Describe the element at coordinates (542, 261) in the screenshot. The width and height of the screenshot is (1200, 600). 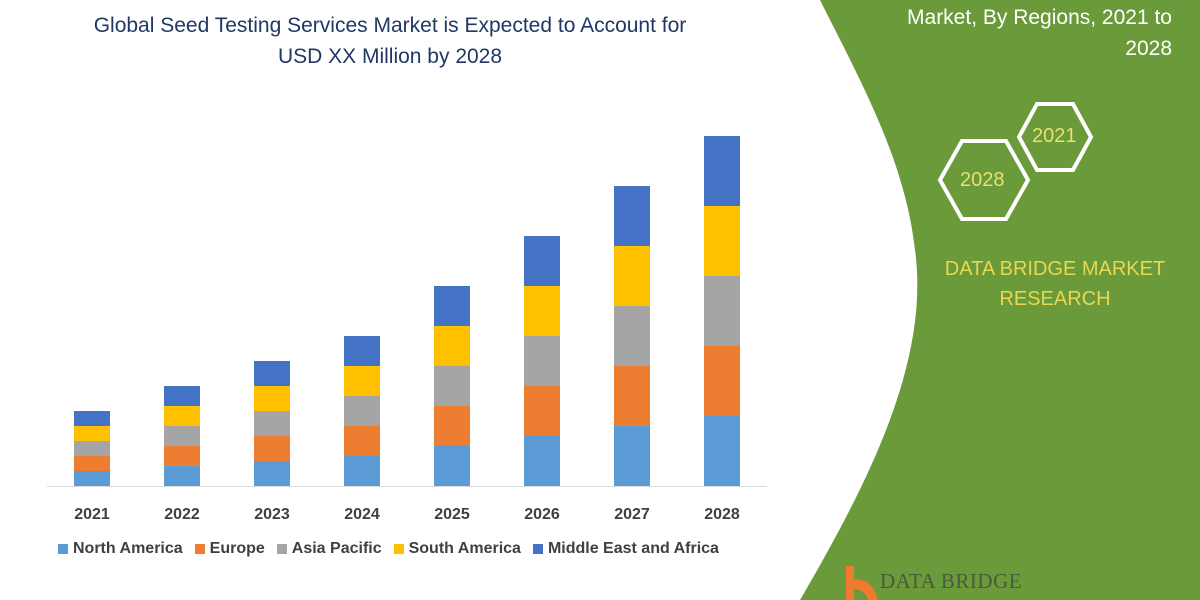
I see `bar-2026-middle-east-and-africa` at that location.